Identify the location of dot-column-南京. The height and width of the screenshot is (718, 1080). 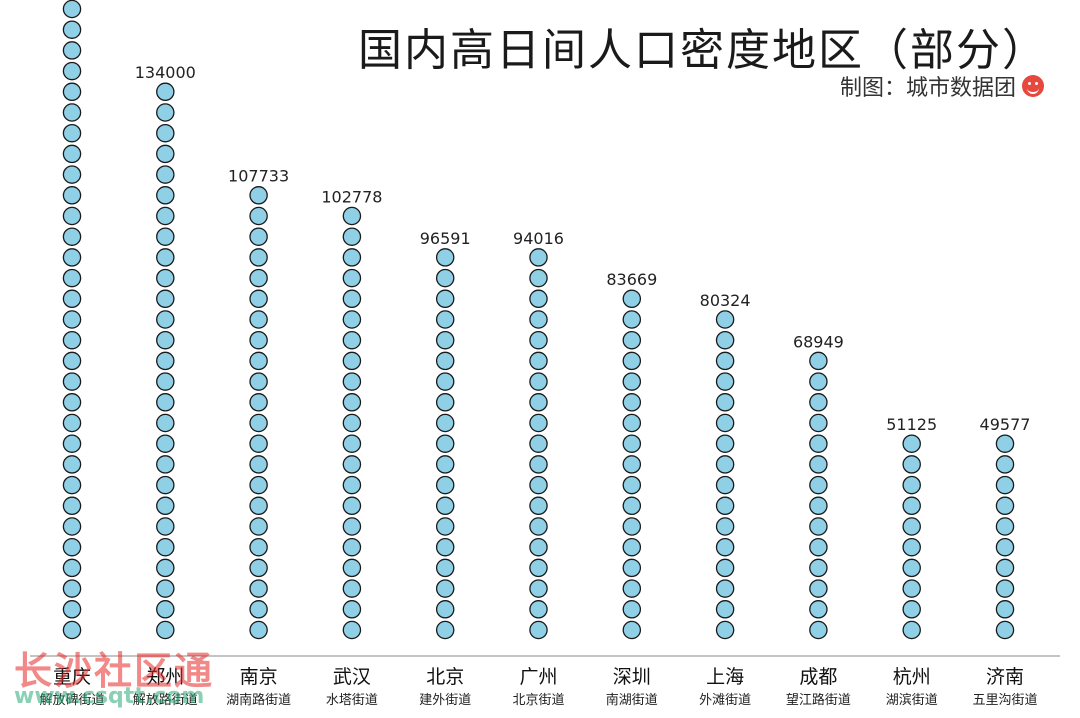
(258, 413).